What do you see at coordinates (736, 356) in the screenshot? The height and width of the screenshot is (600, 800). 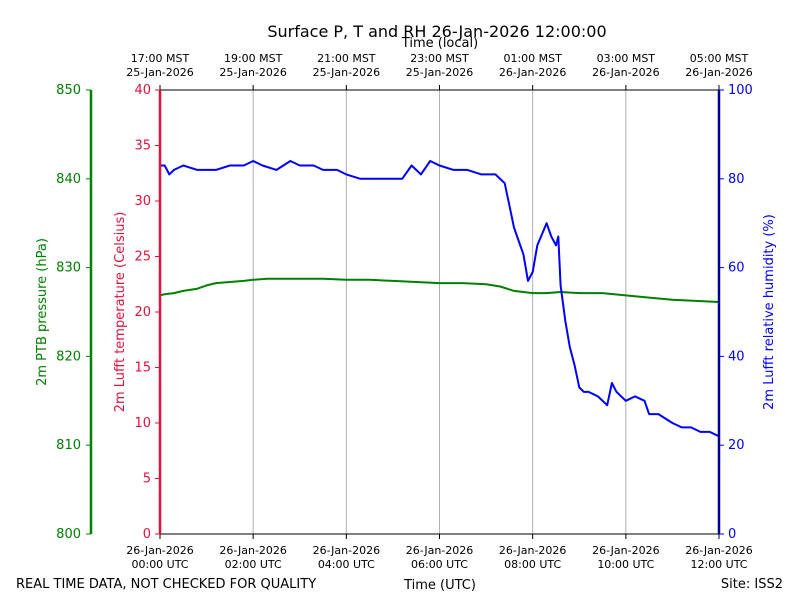 I see `humidity-tick-label: 40` at bounding box center [736, 356].